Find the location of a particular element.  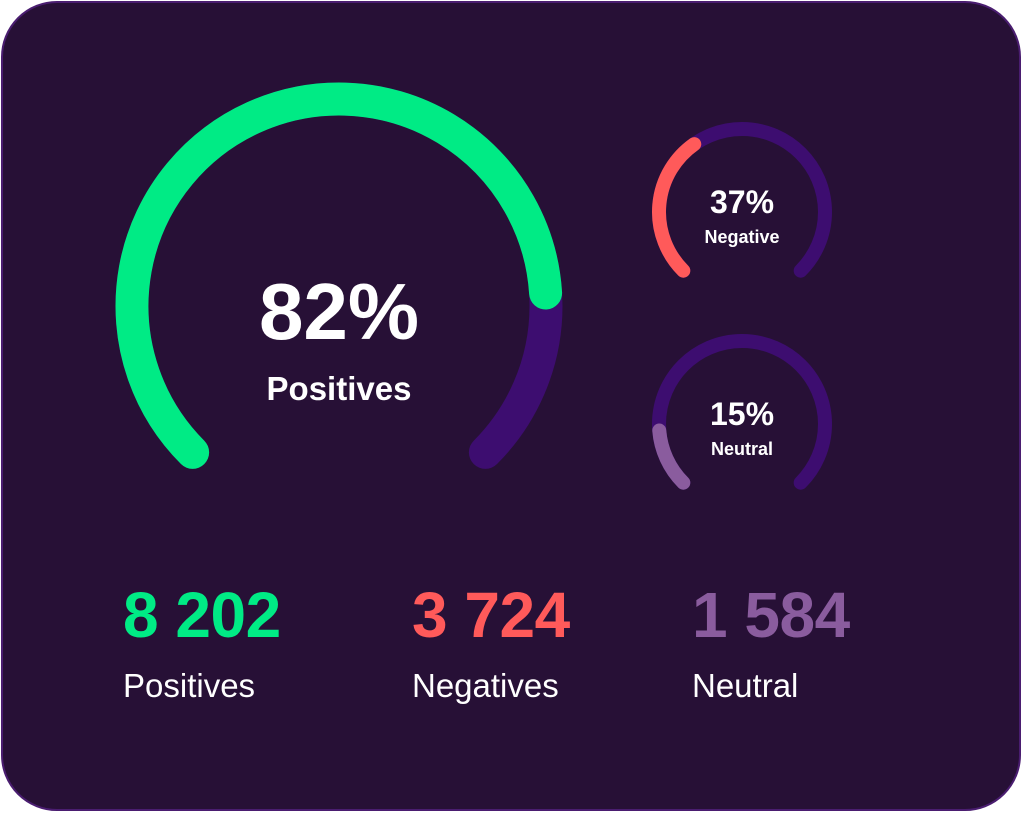

stat-negatives-label: Negatives is located at coordinates (485, 685).